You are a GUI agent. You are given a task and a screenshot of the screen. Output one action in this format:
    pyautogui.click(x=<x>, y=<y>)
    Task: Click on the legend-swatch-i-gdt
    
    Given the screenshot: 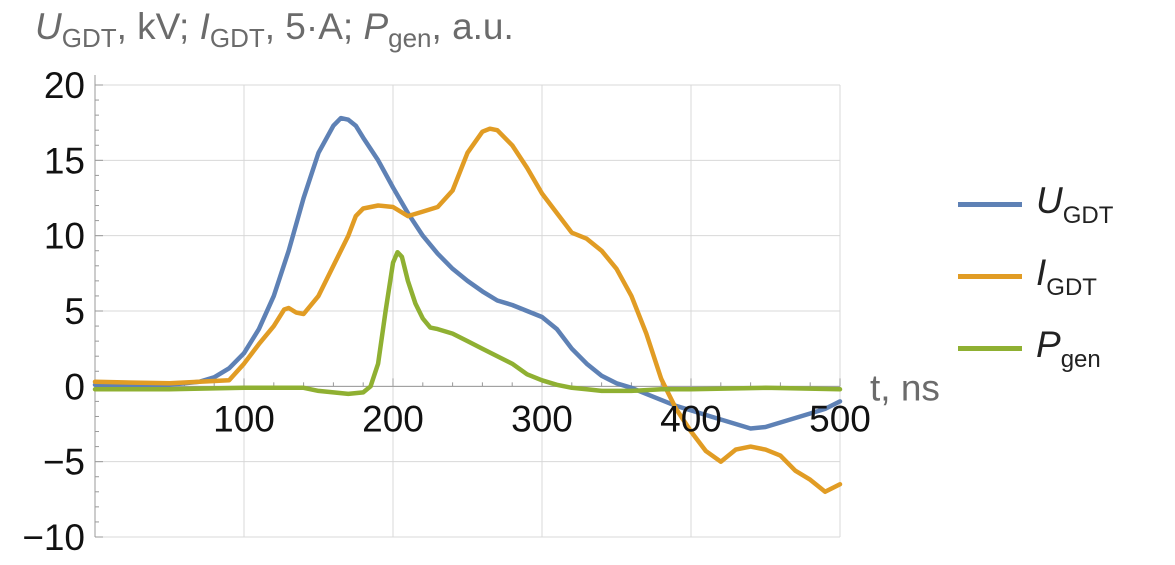 What is the action you would take?
    pyautogui.click(x=990, y=276)
    